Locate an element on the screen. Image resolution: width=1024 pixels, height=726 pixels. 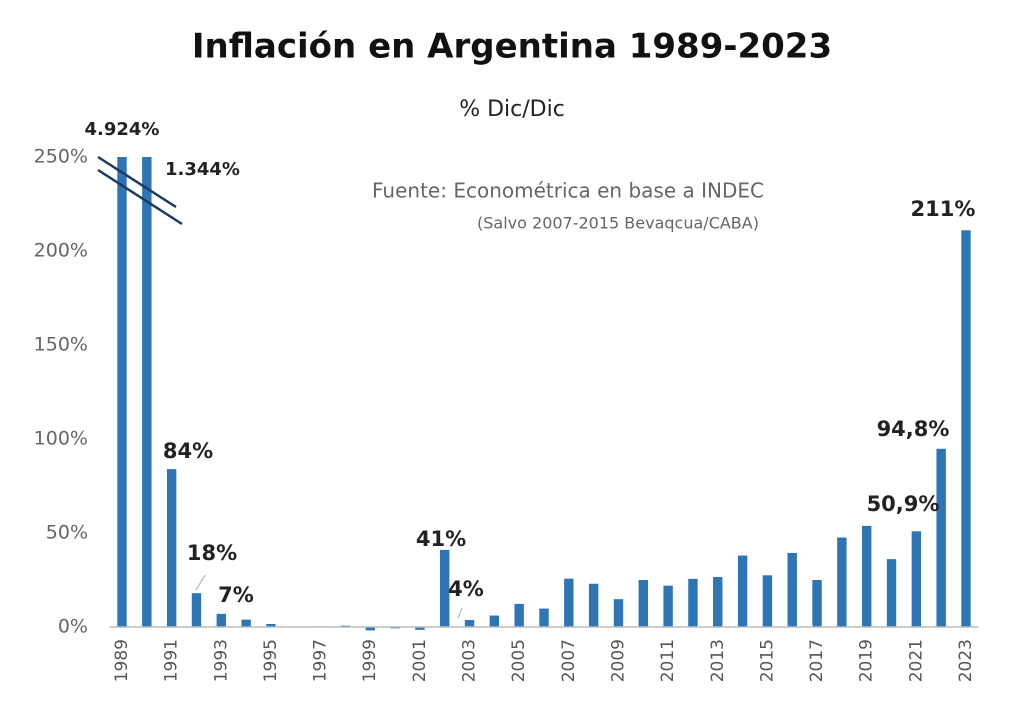
x-tick-label: 2019 is located at coordinates (867, 660).